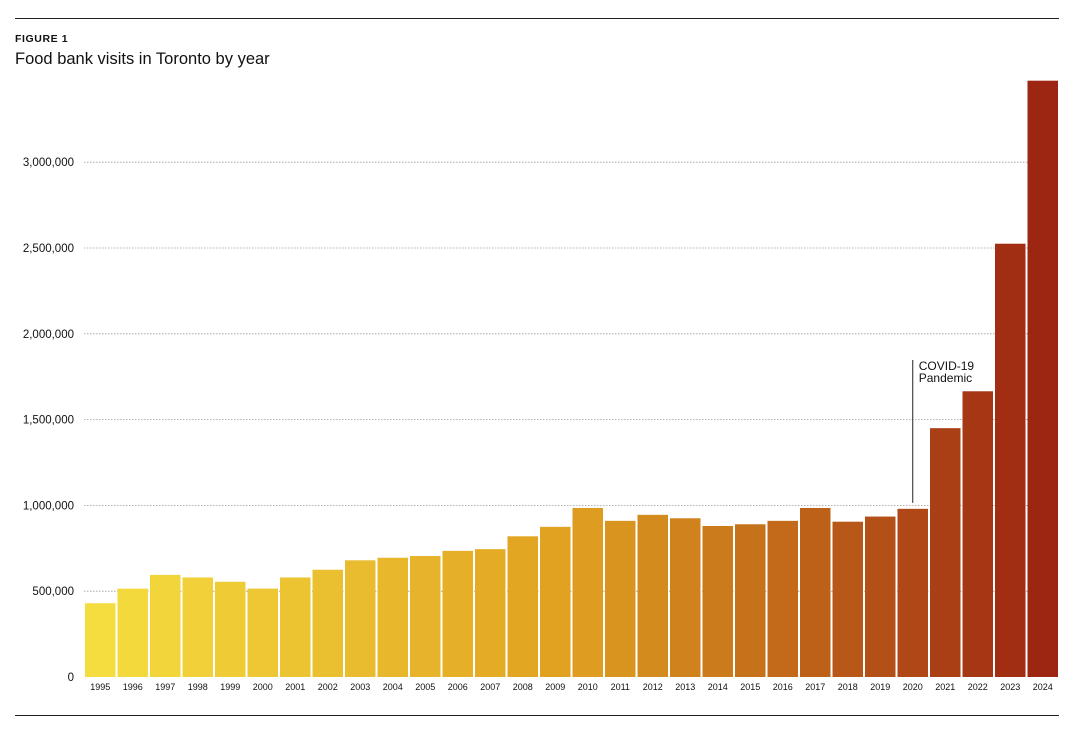  What do you see at coordinates (263, 687) in the screenshot?
I see `x-tick-label: 2000` at bounding box center [263, 687].